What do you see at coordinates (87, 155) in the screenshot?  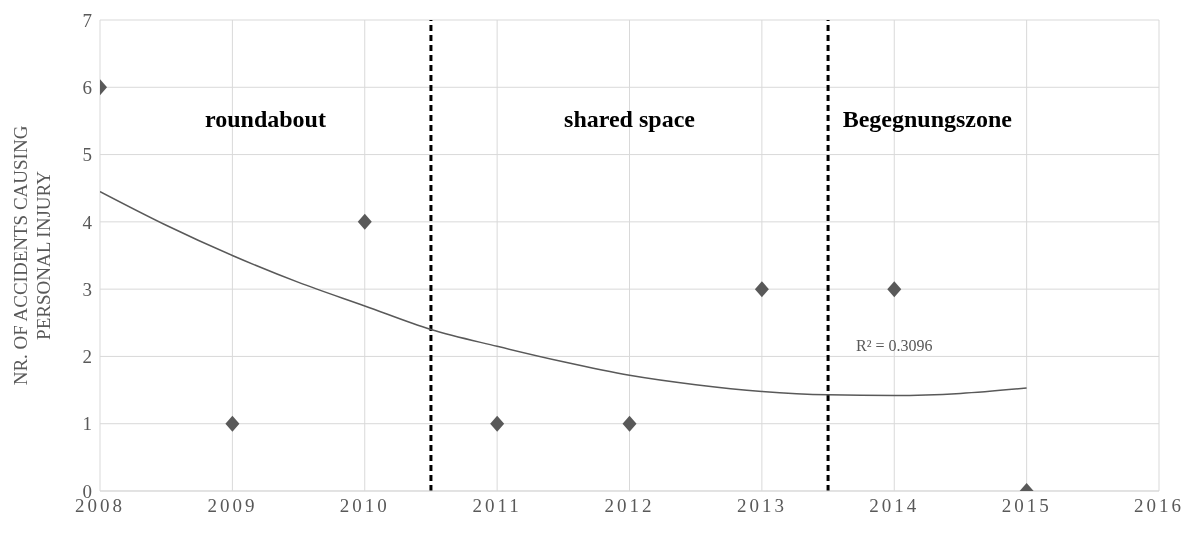 I see `y-tick-label: 5` at bounding box center [87, 155].